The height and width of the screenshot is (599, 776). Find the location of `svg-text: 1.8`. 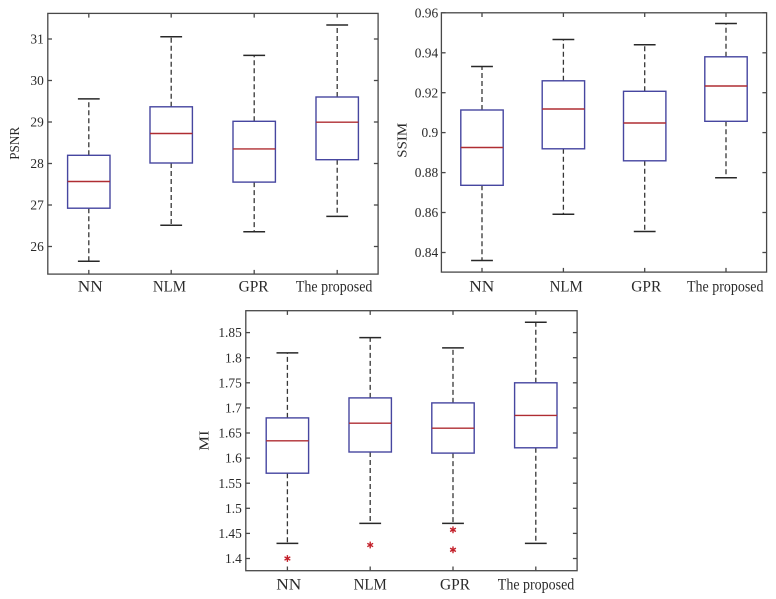

svg-text: 1.8 is located at coordinates (233, 357).